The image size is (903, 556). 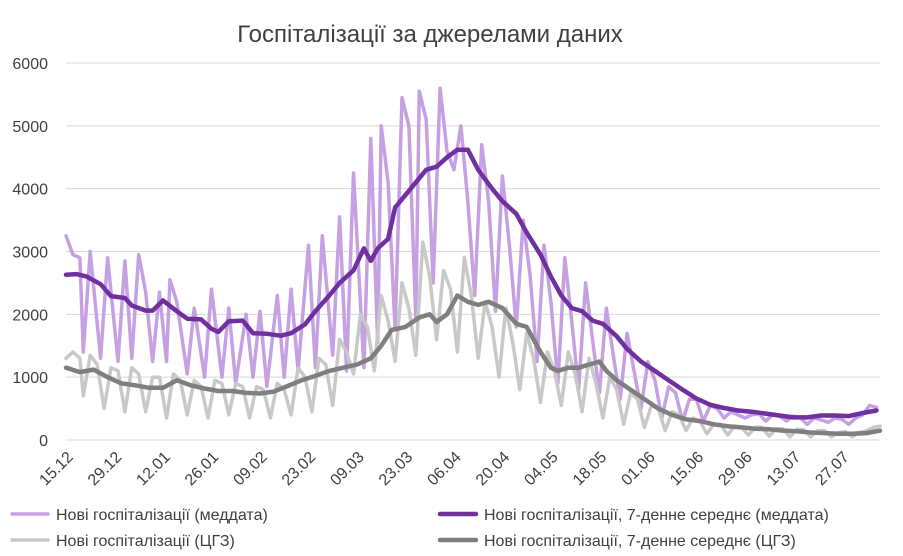 What do you see at coordinates (299, 469) in the screenshot?
I see `x-tick-label: 23.02` at bounding box center [299, 469].